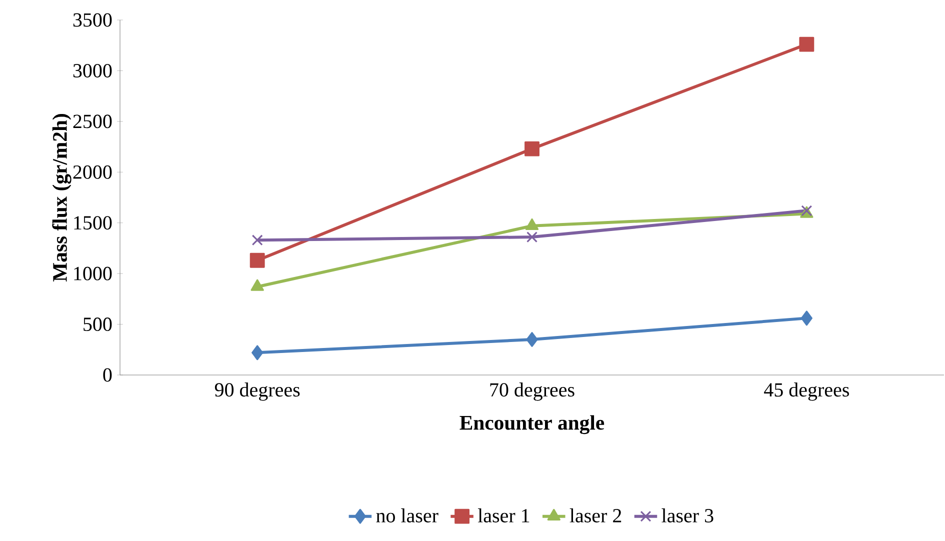  What do you see at coordinates (92, 20) in the screenshot?
I see `y-tick-label: 3500` at bounding box center [92, 20].